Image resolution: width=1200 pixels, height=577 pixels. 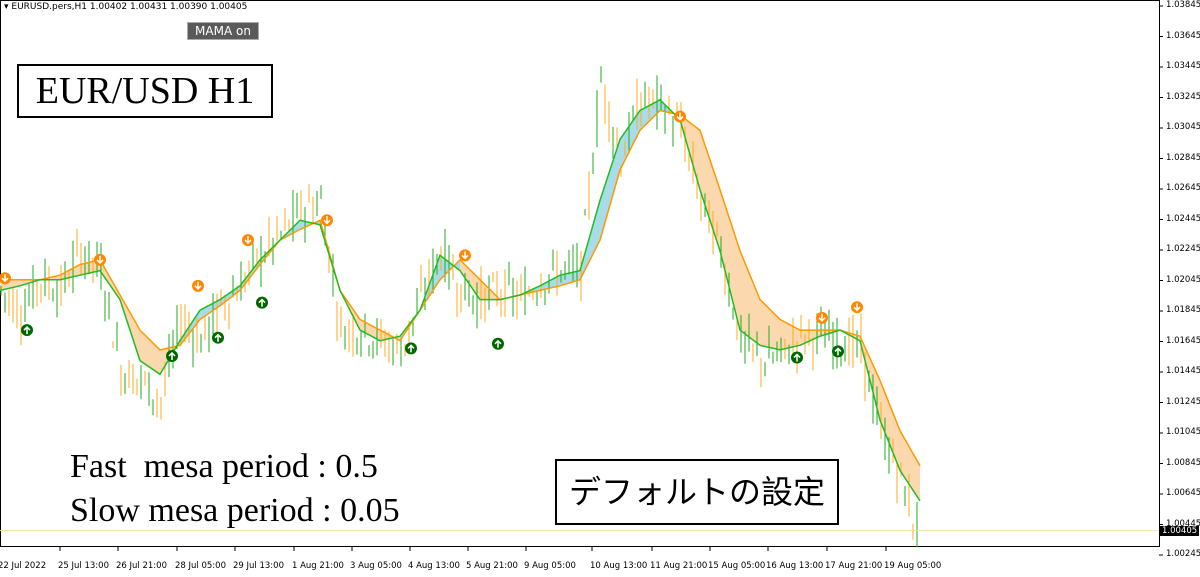 What do you see at coordinates (913, 566) in the screenshot?
I see `x-tick-label: 19 Aug 05:00` at bounding box center [913, 566].